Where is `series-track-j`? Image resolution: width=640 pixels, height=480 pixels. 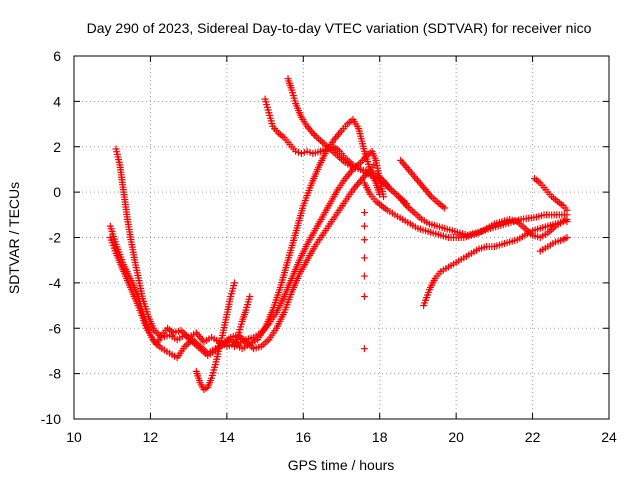 series-track-j is located at coordinates (495, 264).